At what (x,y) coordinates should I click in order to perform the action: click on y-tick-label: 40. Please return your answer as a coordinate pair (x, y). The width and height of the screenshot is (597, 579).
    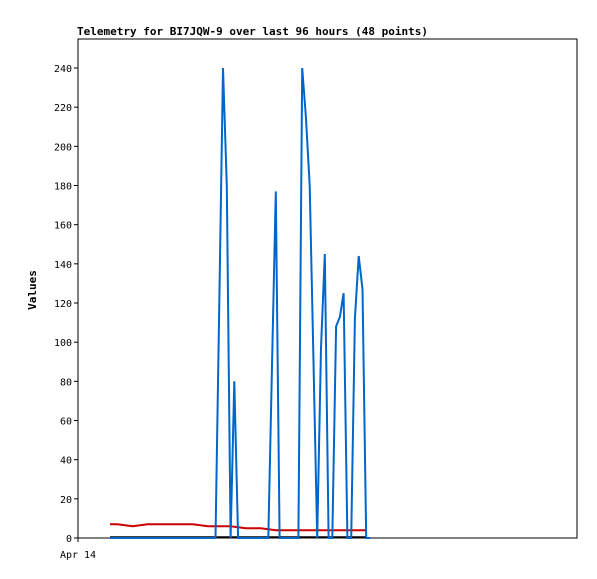
    Looking at the image, I should click on (66, 461).